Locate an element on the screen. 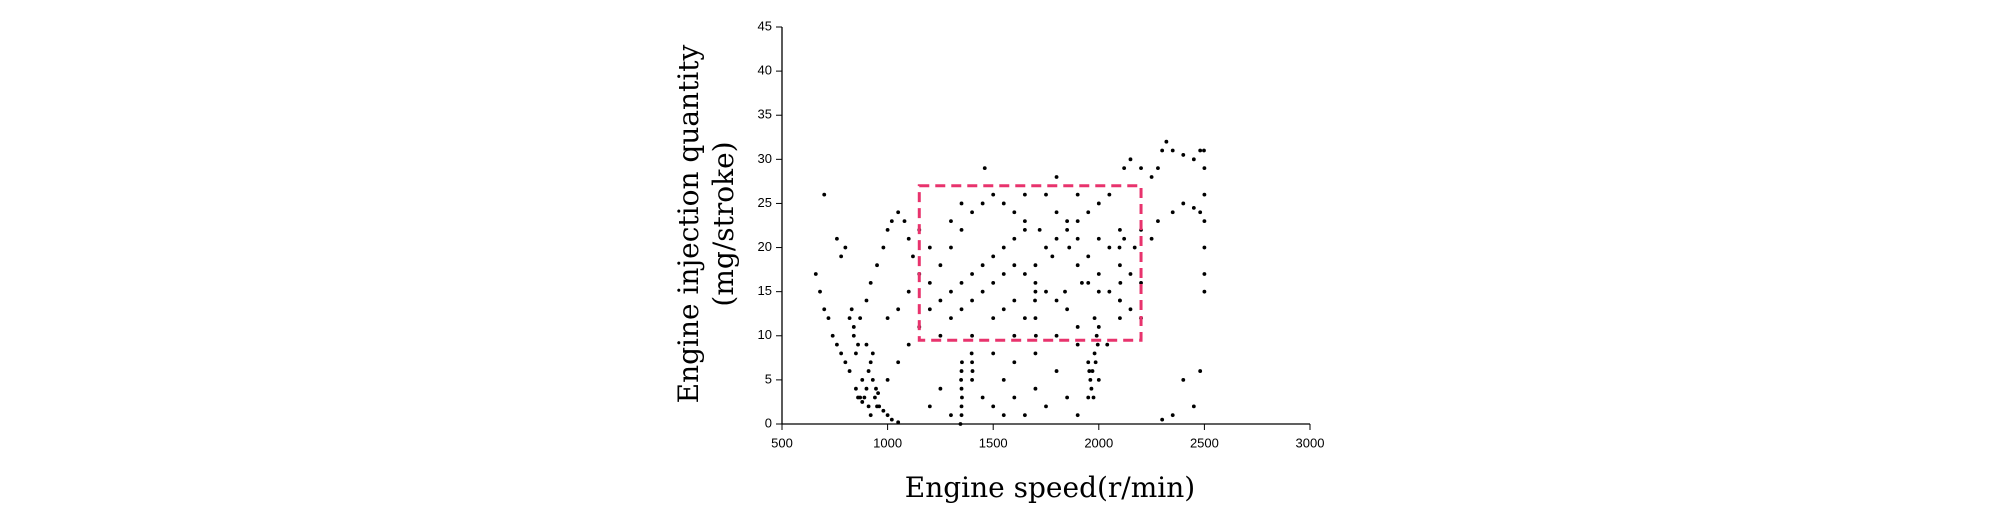  x-axis-label: Engine speed(r/min) is located at coordinates (1050, 487).